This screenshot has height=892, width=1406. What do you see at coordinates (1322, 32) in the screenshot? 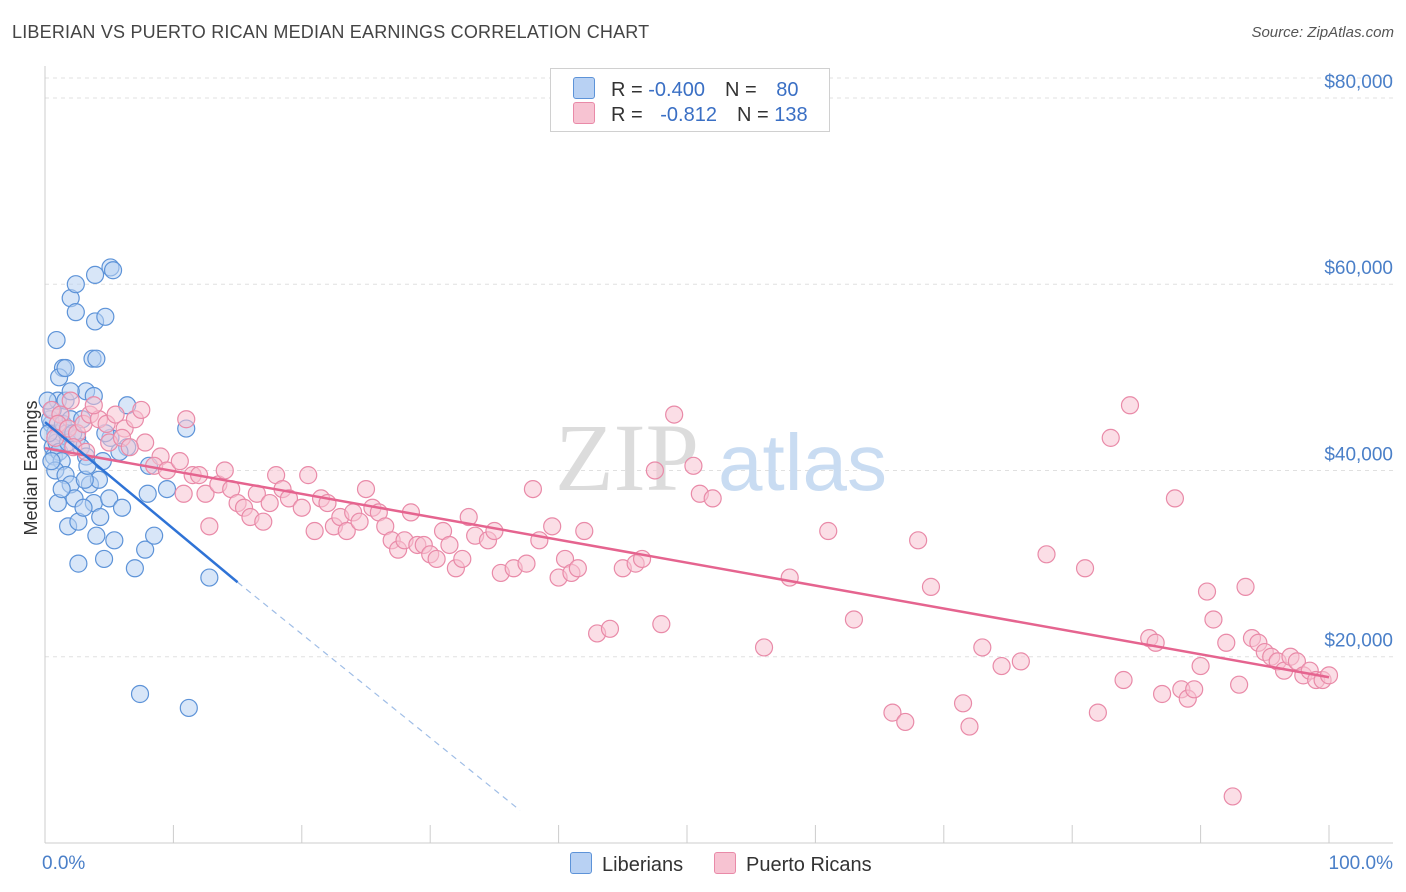
I see `chart-source: Source: ZipAtlas.com` at bounding box center [1322, 32].